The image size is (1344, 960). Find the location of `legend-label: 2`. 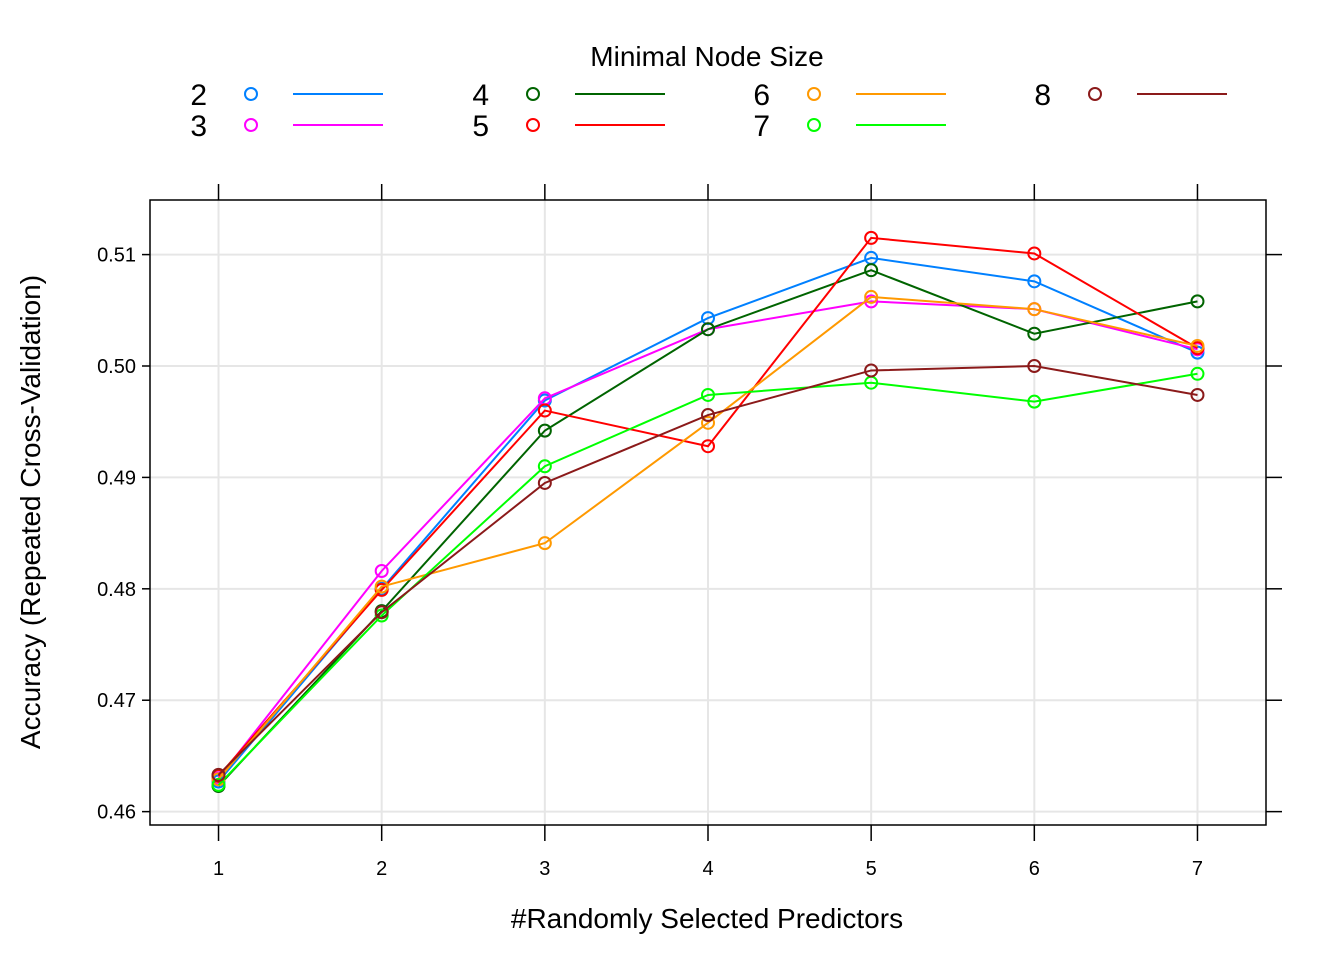

legend-label: 2 is located at coordinates (198, 95).